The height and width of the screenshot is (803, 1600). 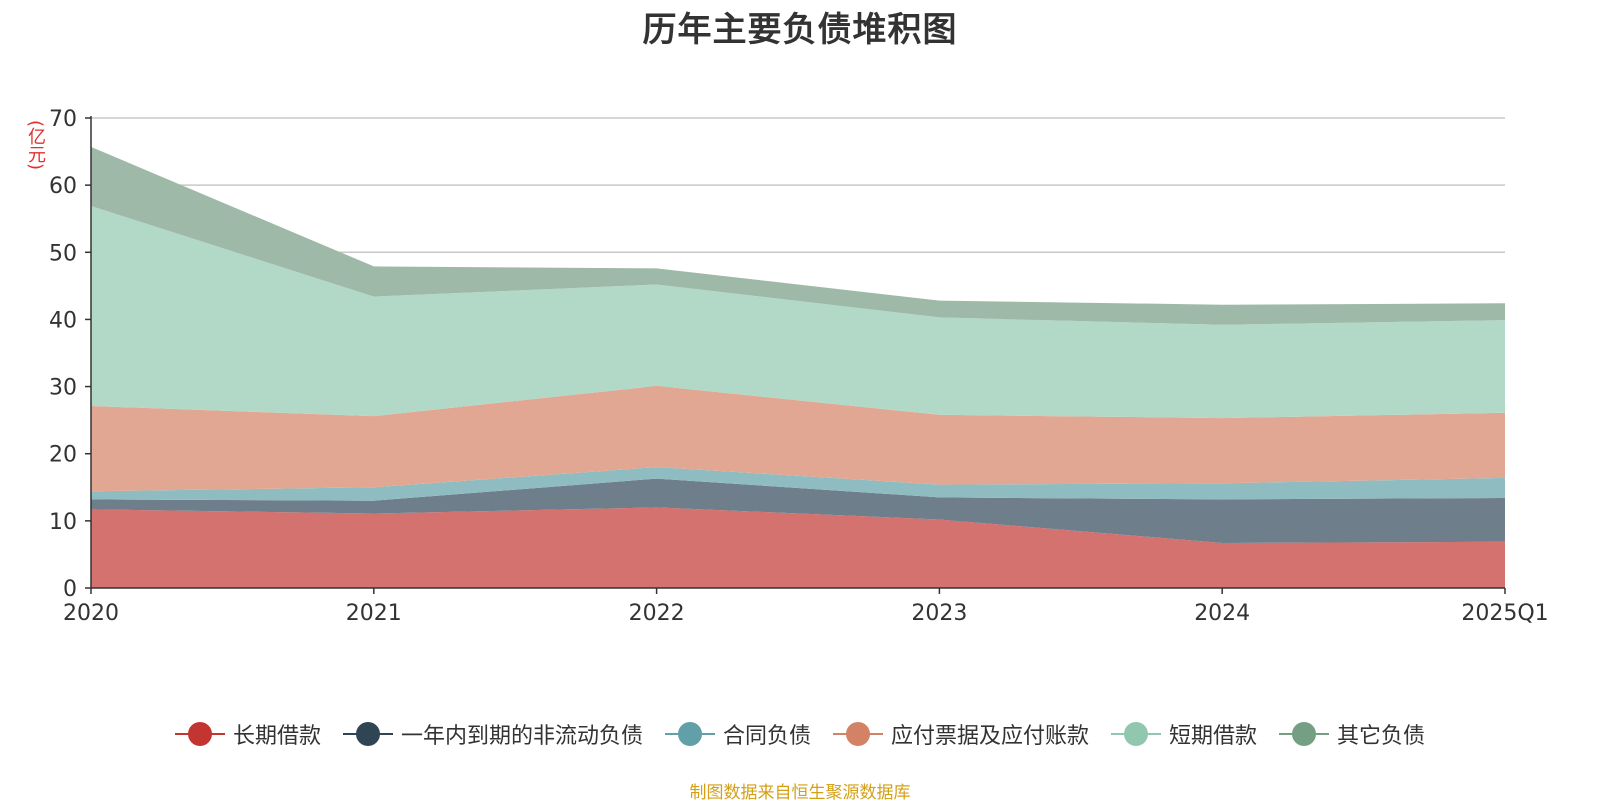 I want to click on area-应付票据及应付账款, so click(x=798, y=438).